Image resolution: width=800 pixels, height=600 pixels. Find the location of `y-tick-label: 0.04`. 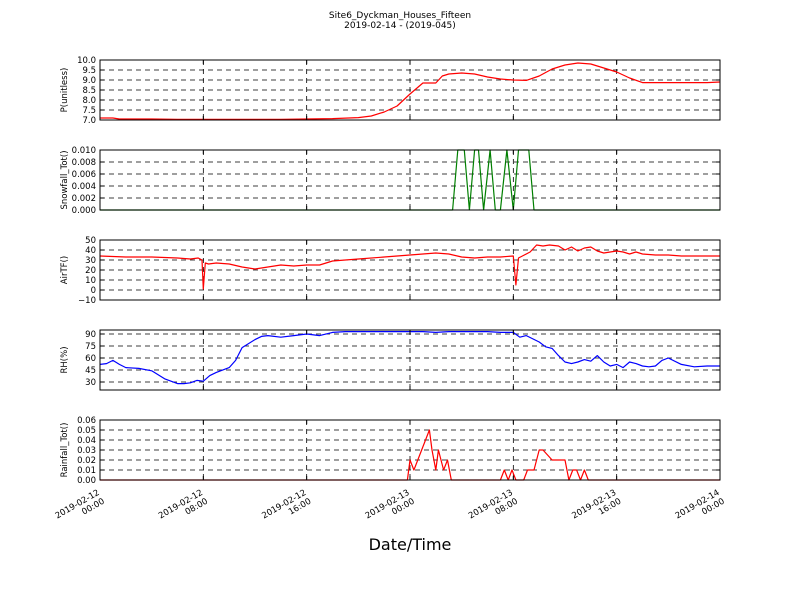

y-tick-label: 0.04 is located at coordinates (86, 441).